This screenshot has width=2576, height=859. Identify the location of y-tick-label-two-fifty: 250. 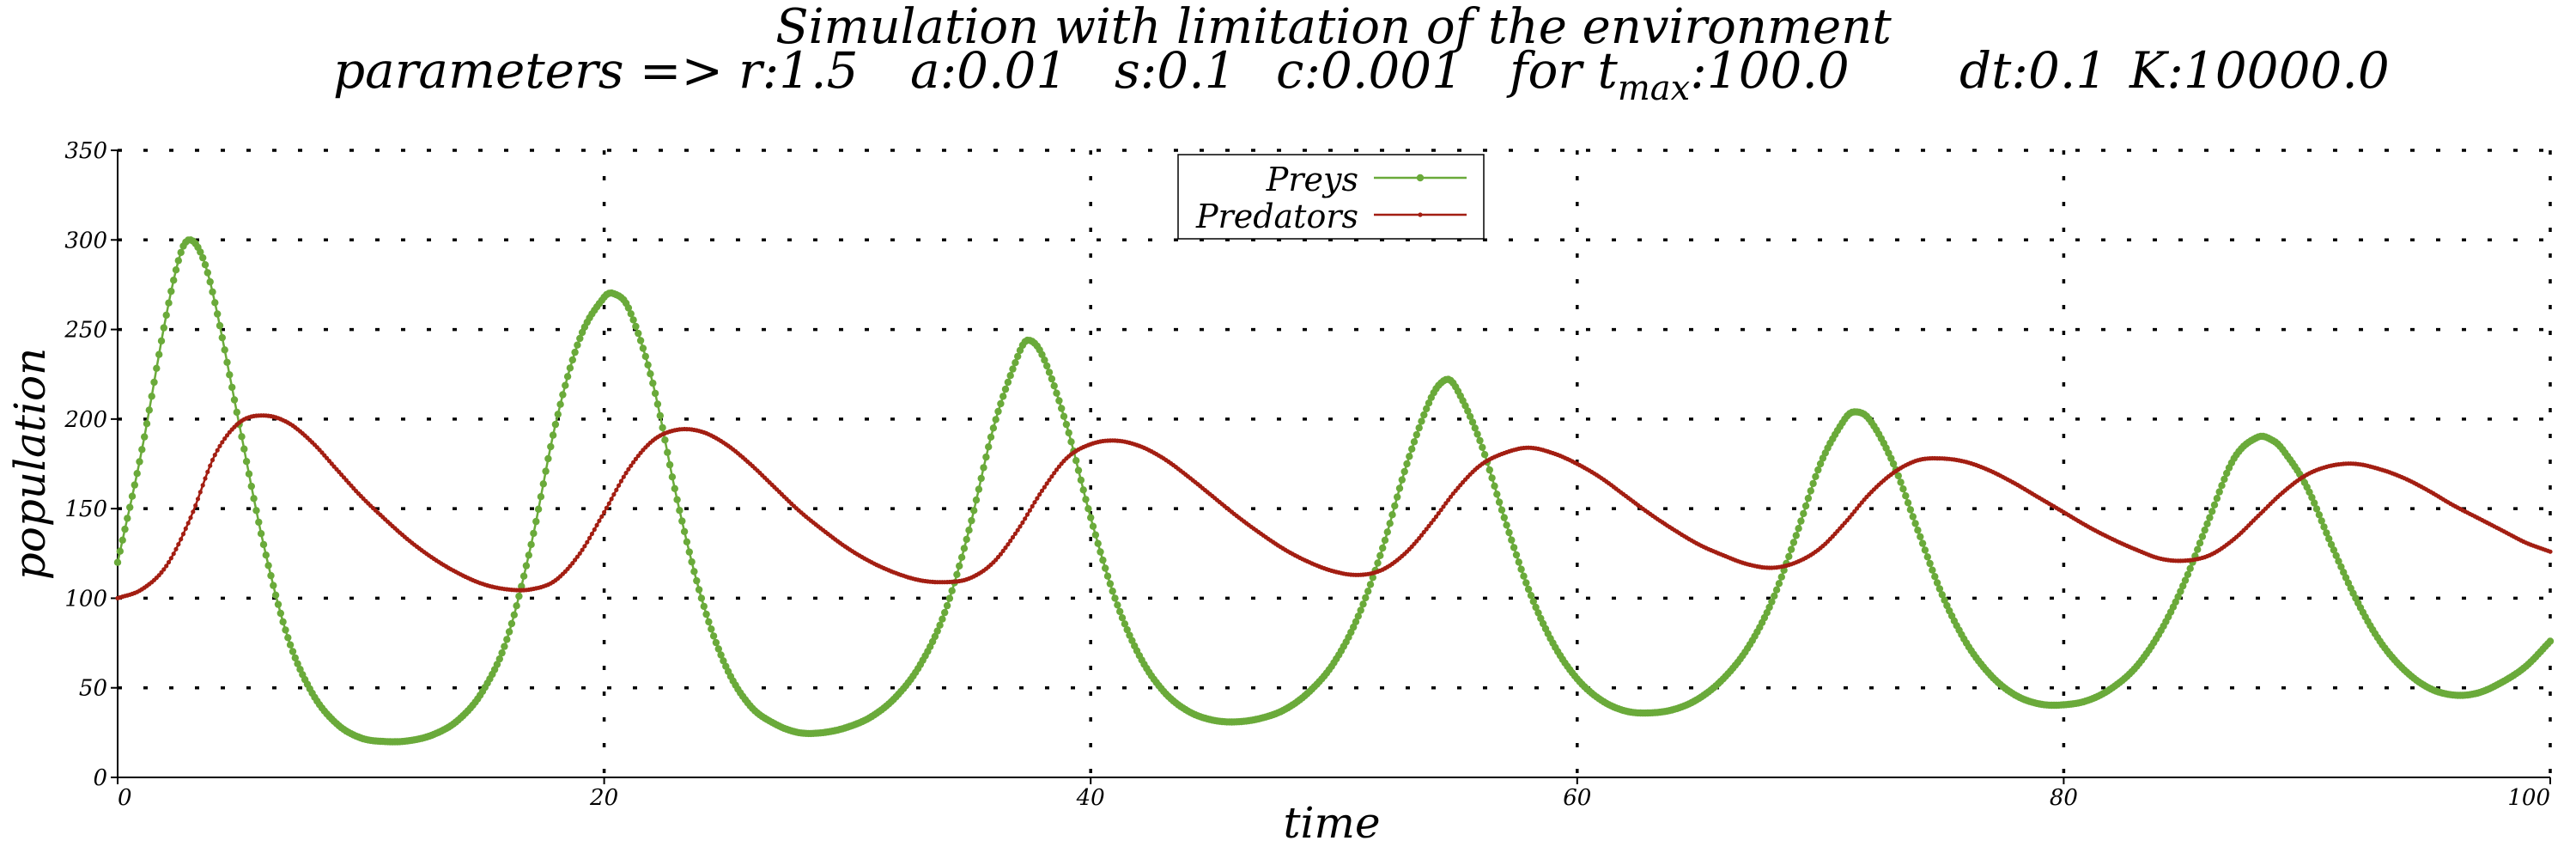
(85, 331).